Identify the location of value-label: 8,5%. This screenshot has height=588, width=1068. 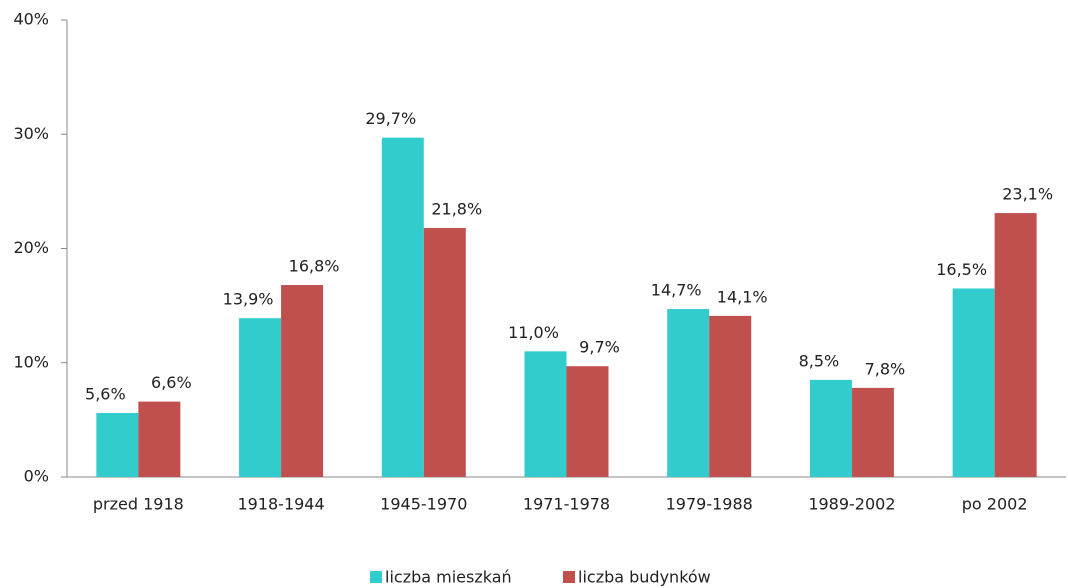
(819, 360).